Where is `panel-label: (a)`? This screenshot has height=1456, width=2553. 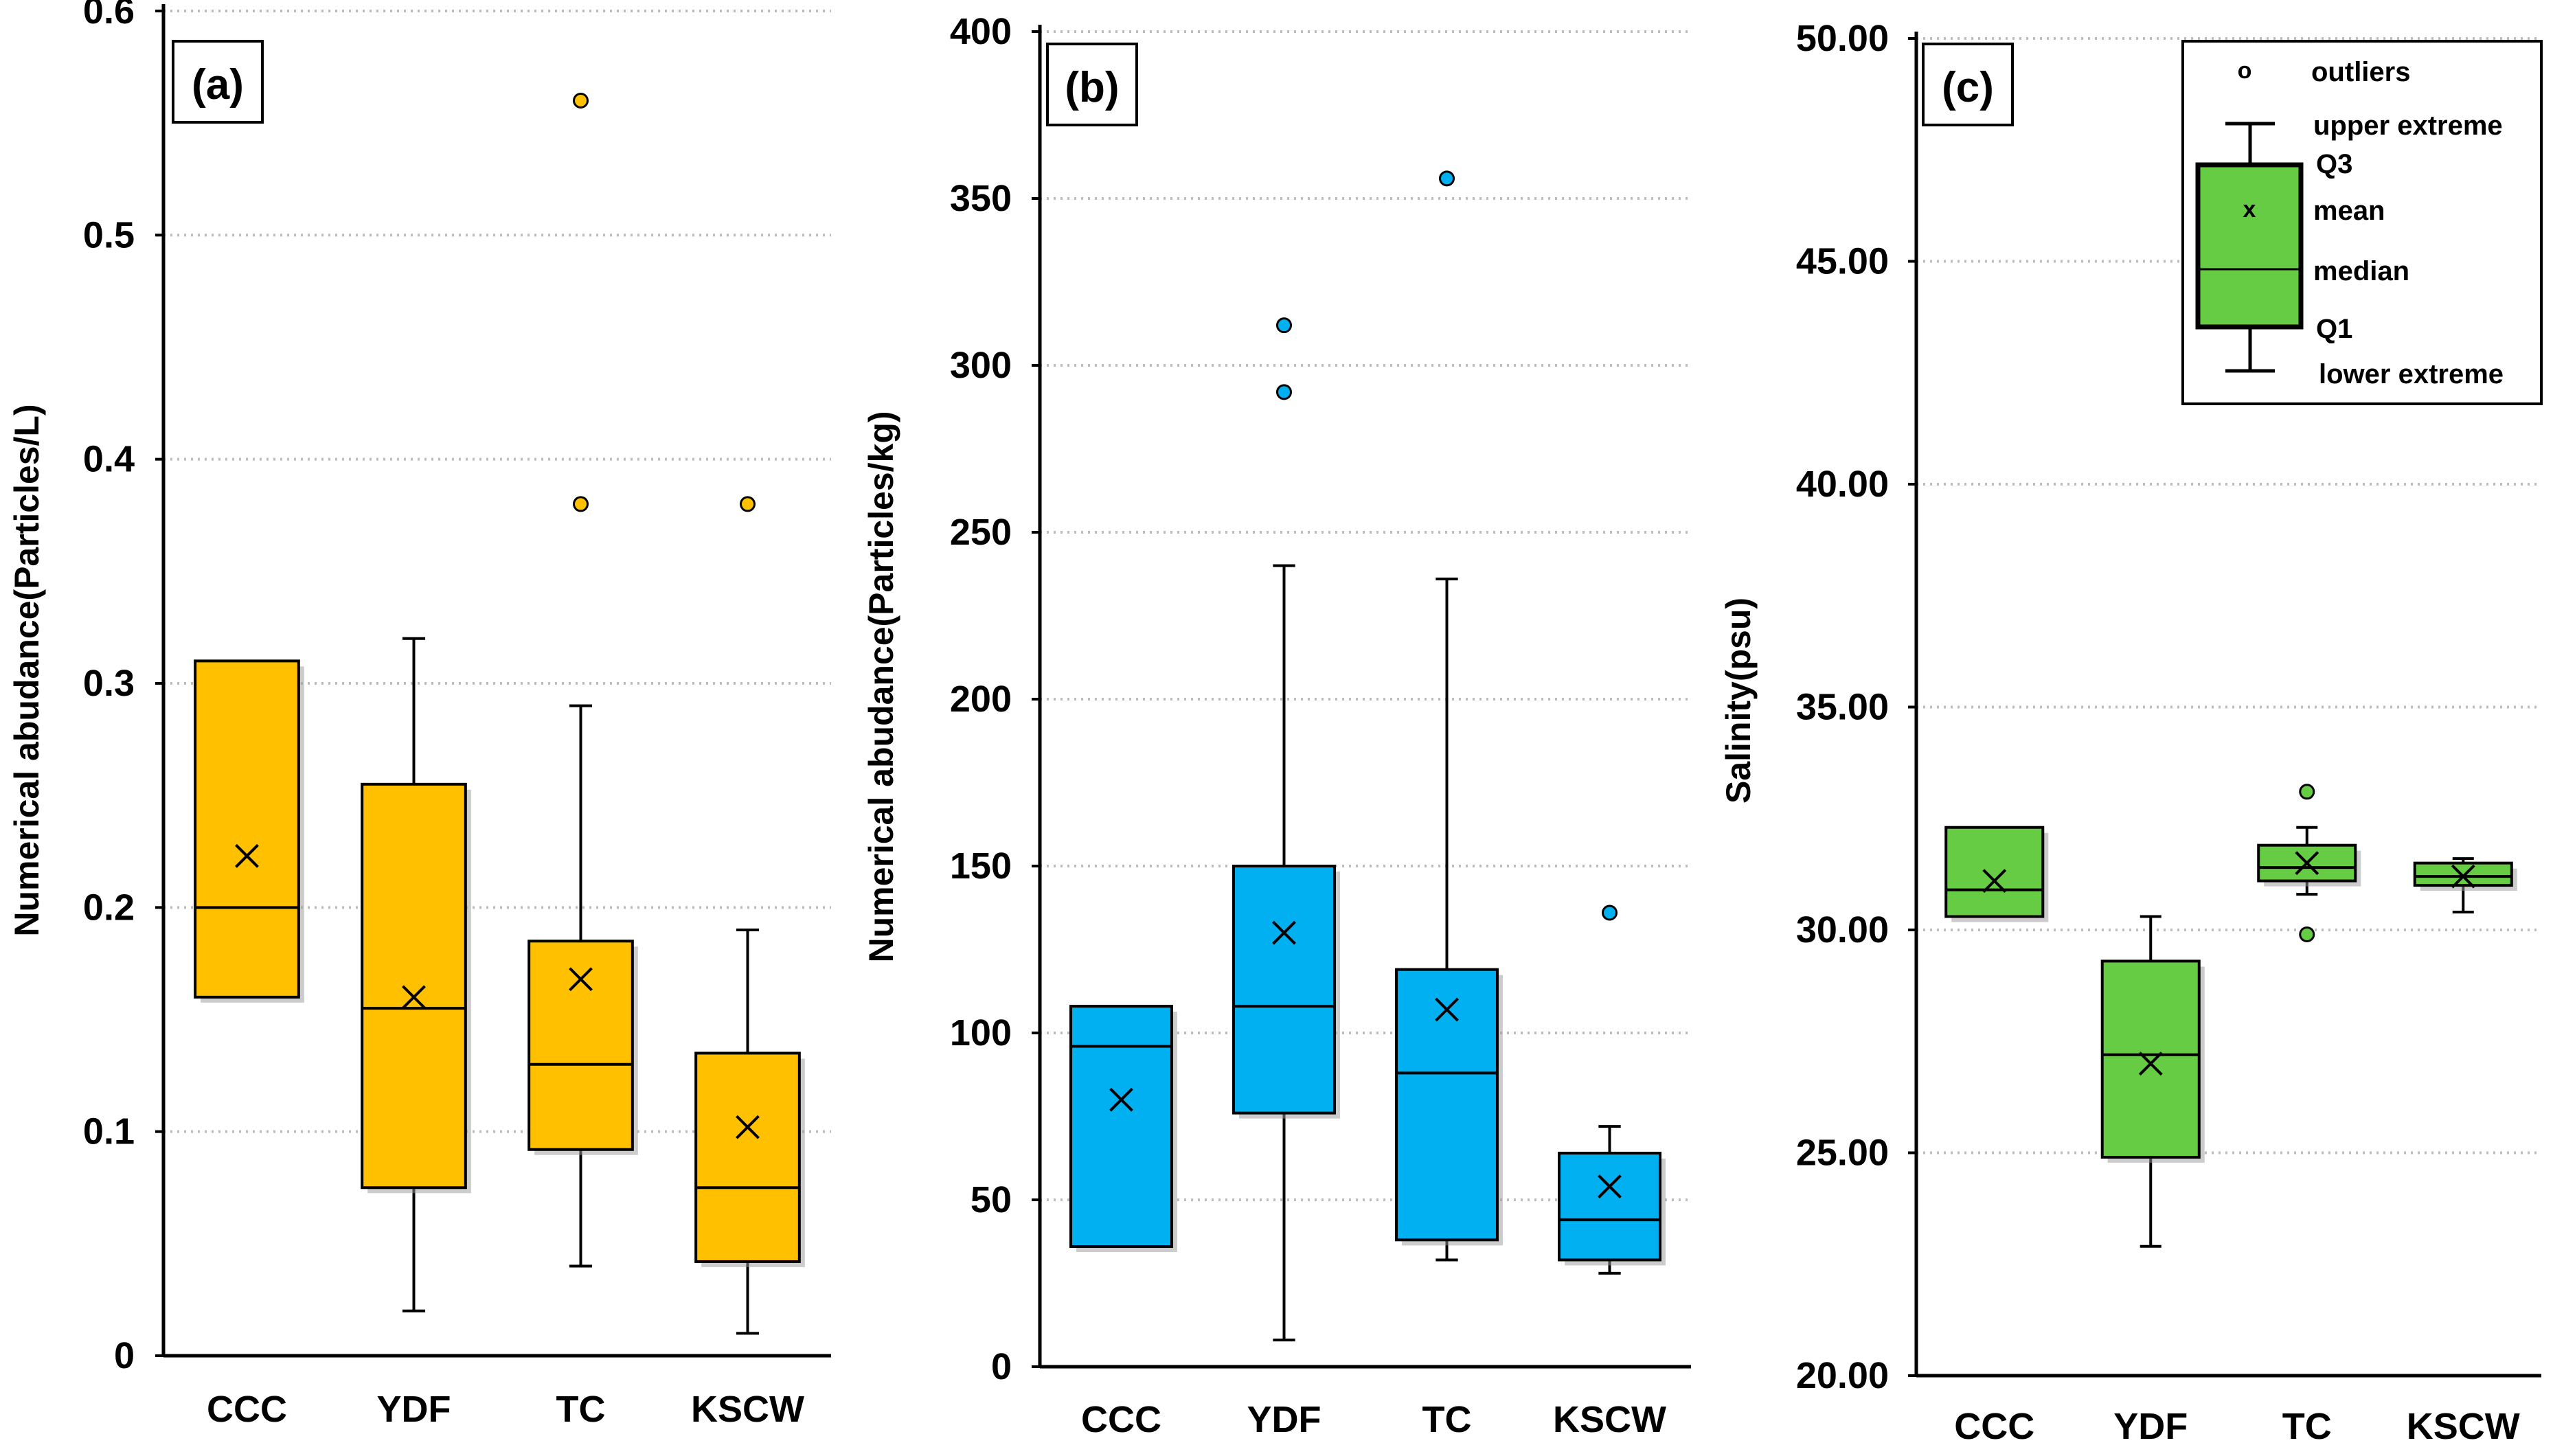 panel-label: (a) is located at coordinates (218, 85).